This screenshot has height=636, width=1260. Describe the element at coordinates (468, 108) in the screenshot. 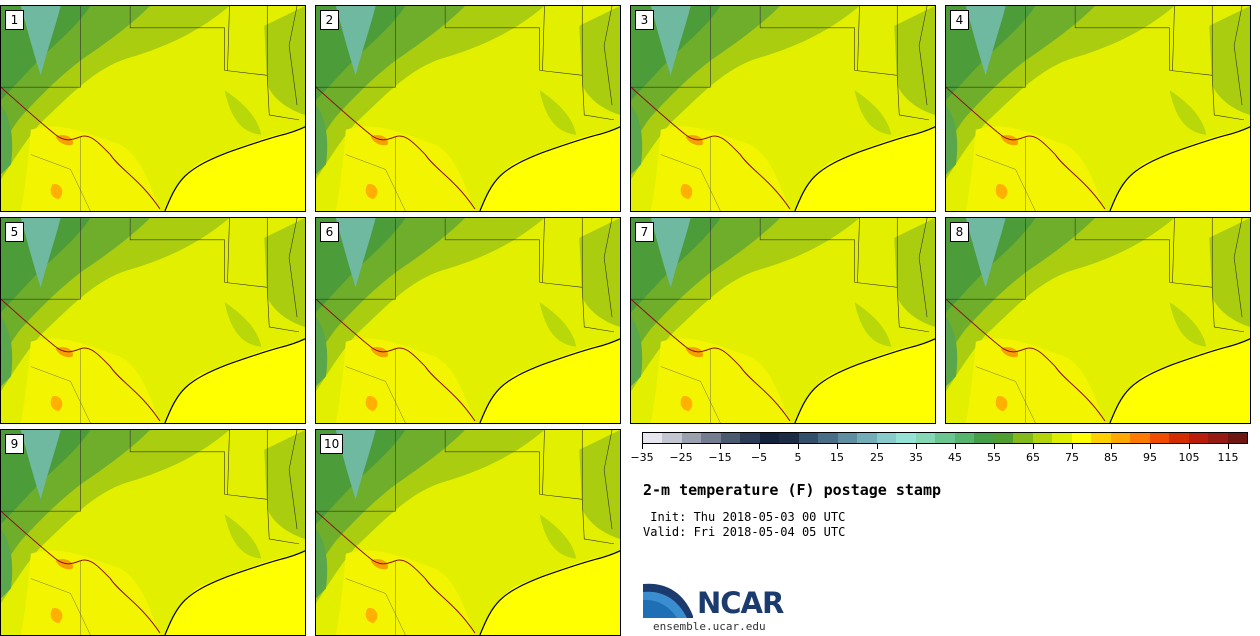

I see `map-panel-2: 2` at that location.